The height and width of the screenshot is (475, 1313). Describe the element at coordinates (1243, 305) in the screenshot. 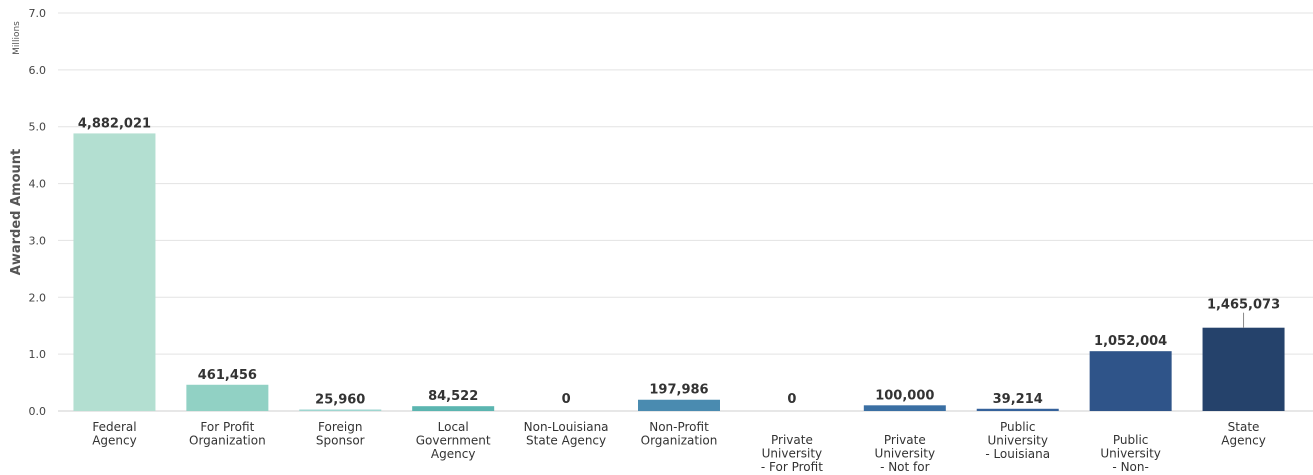

I see `data-label: 1,465,073` at that location.